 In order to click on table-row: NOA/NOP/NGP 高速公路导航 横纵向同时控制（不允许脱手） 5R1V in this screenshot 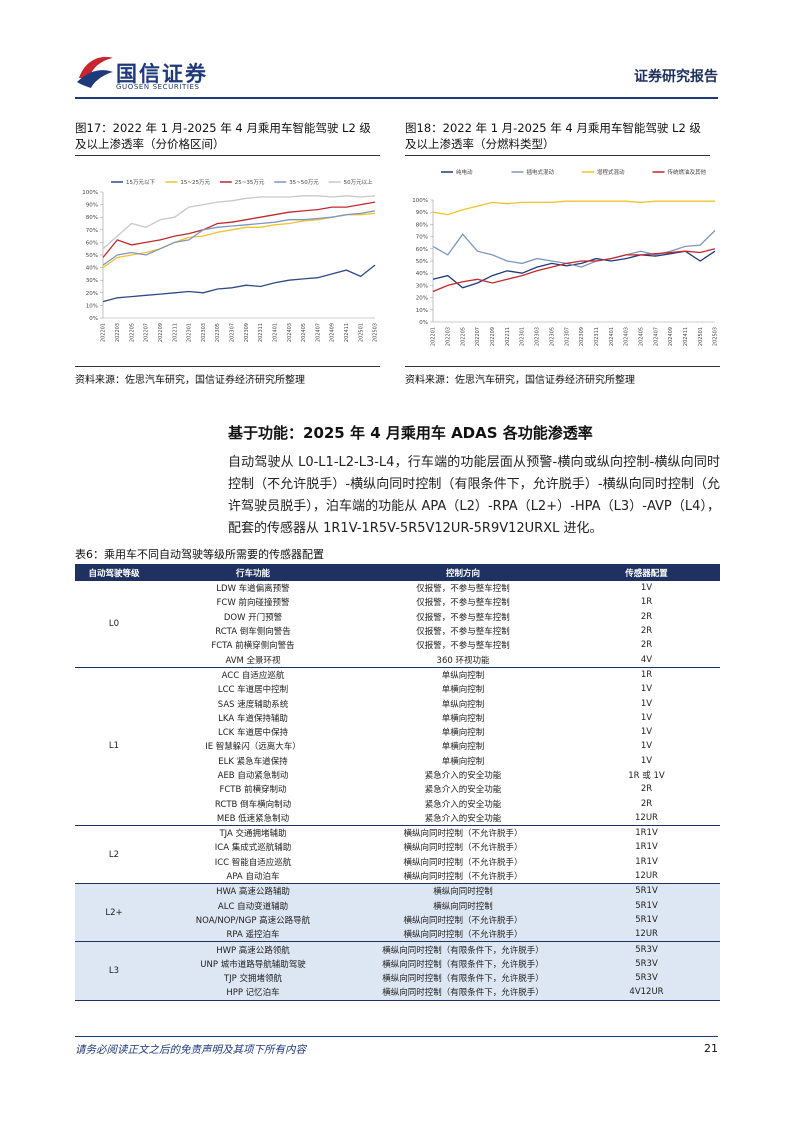, I will do `click(397, 920)`.